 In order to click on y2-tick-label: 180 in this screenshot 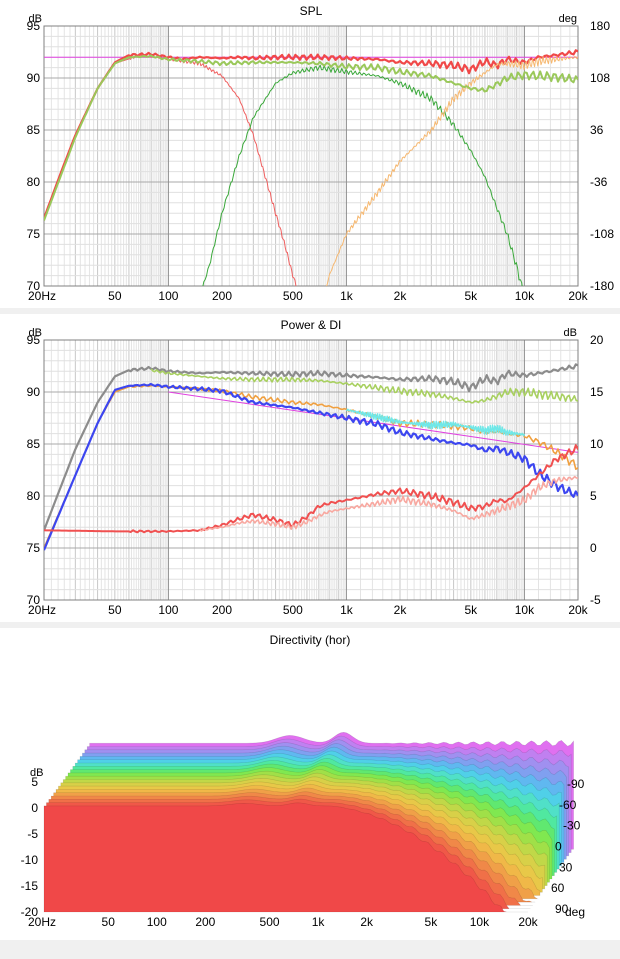, I will do `click(600, 26)`.